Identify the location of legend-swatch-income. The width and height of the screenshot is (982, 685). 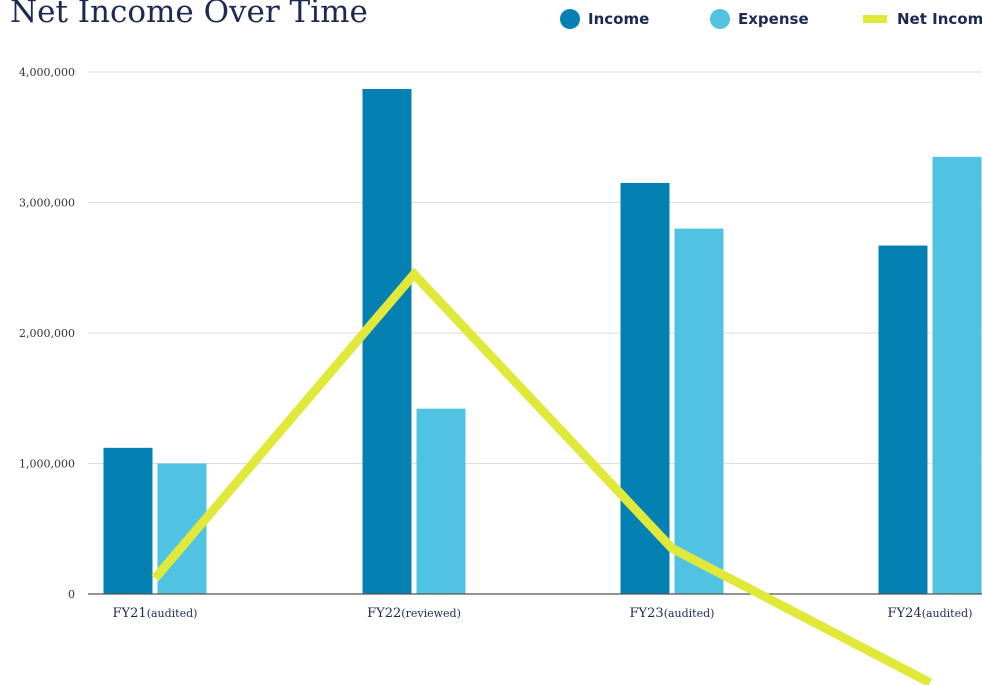
(570, 19).